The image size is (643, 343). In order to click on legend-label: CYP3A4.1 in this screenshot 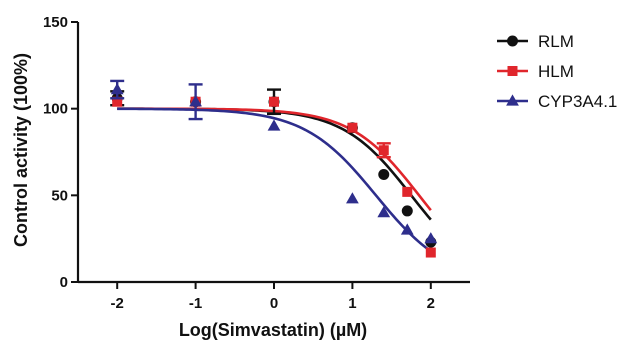, I will do `click(577, 101)`.